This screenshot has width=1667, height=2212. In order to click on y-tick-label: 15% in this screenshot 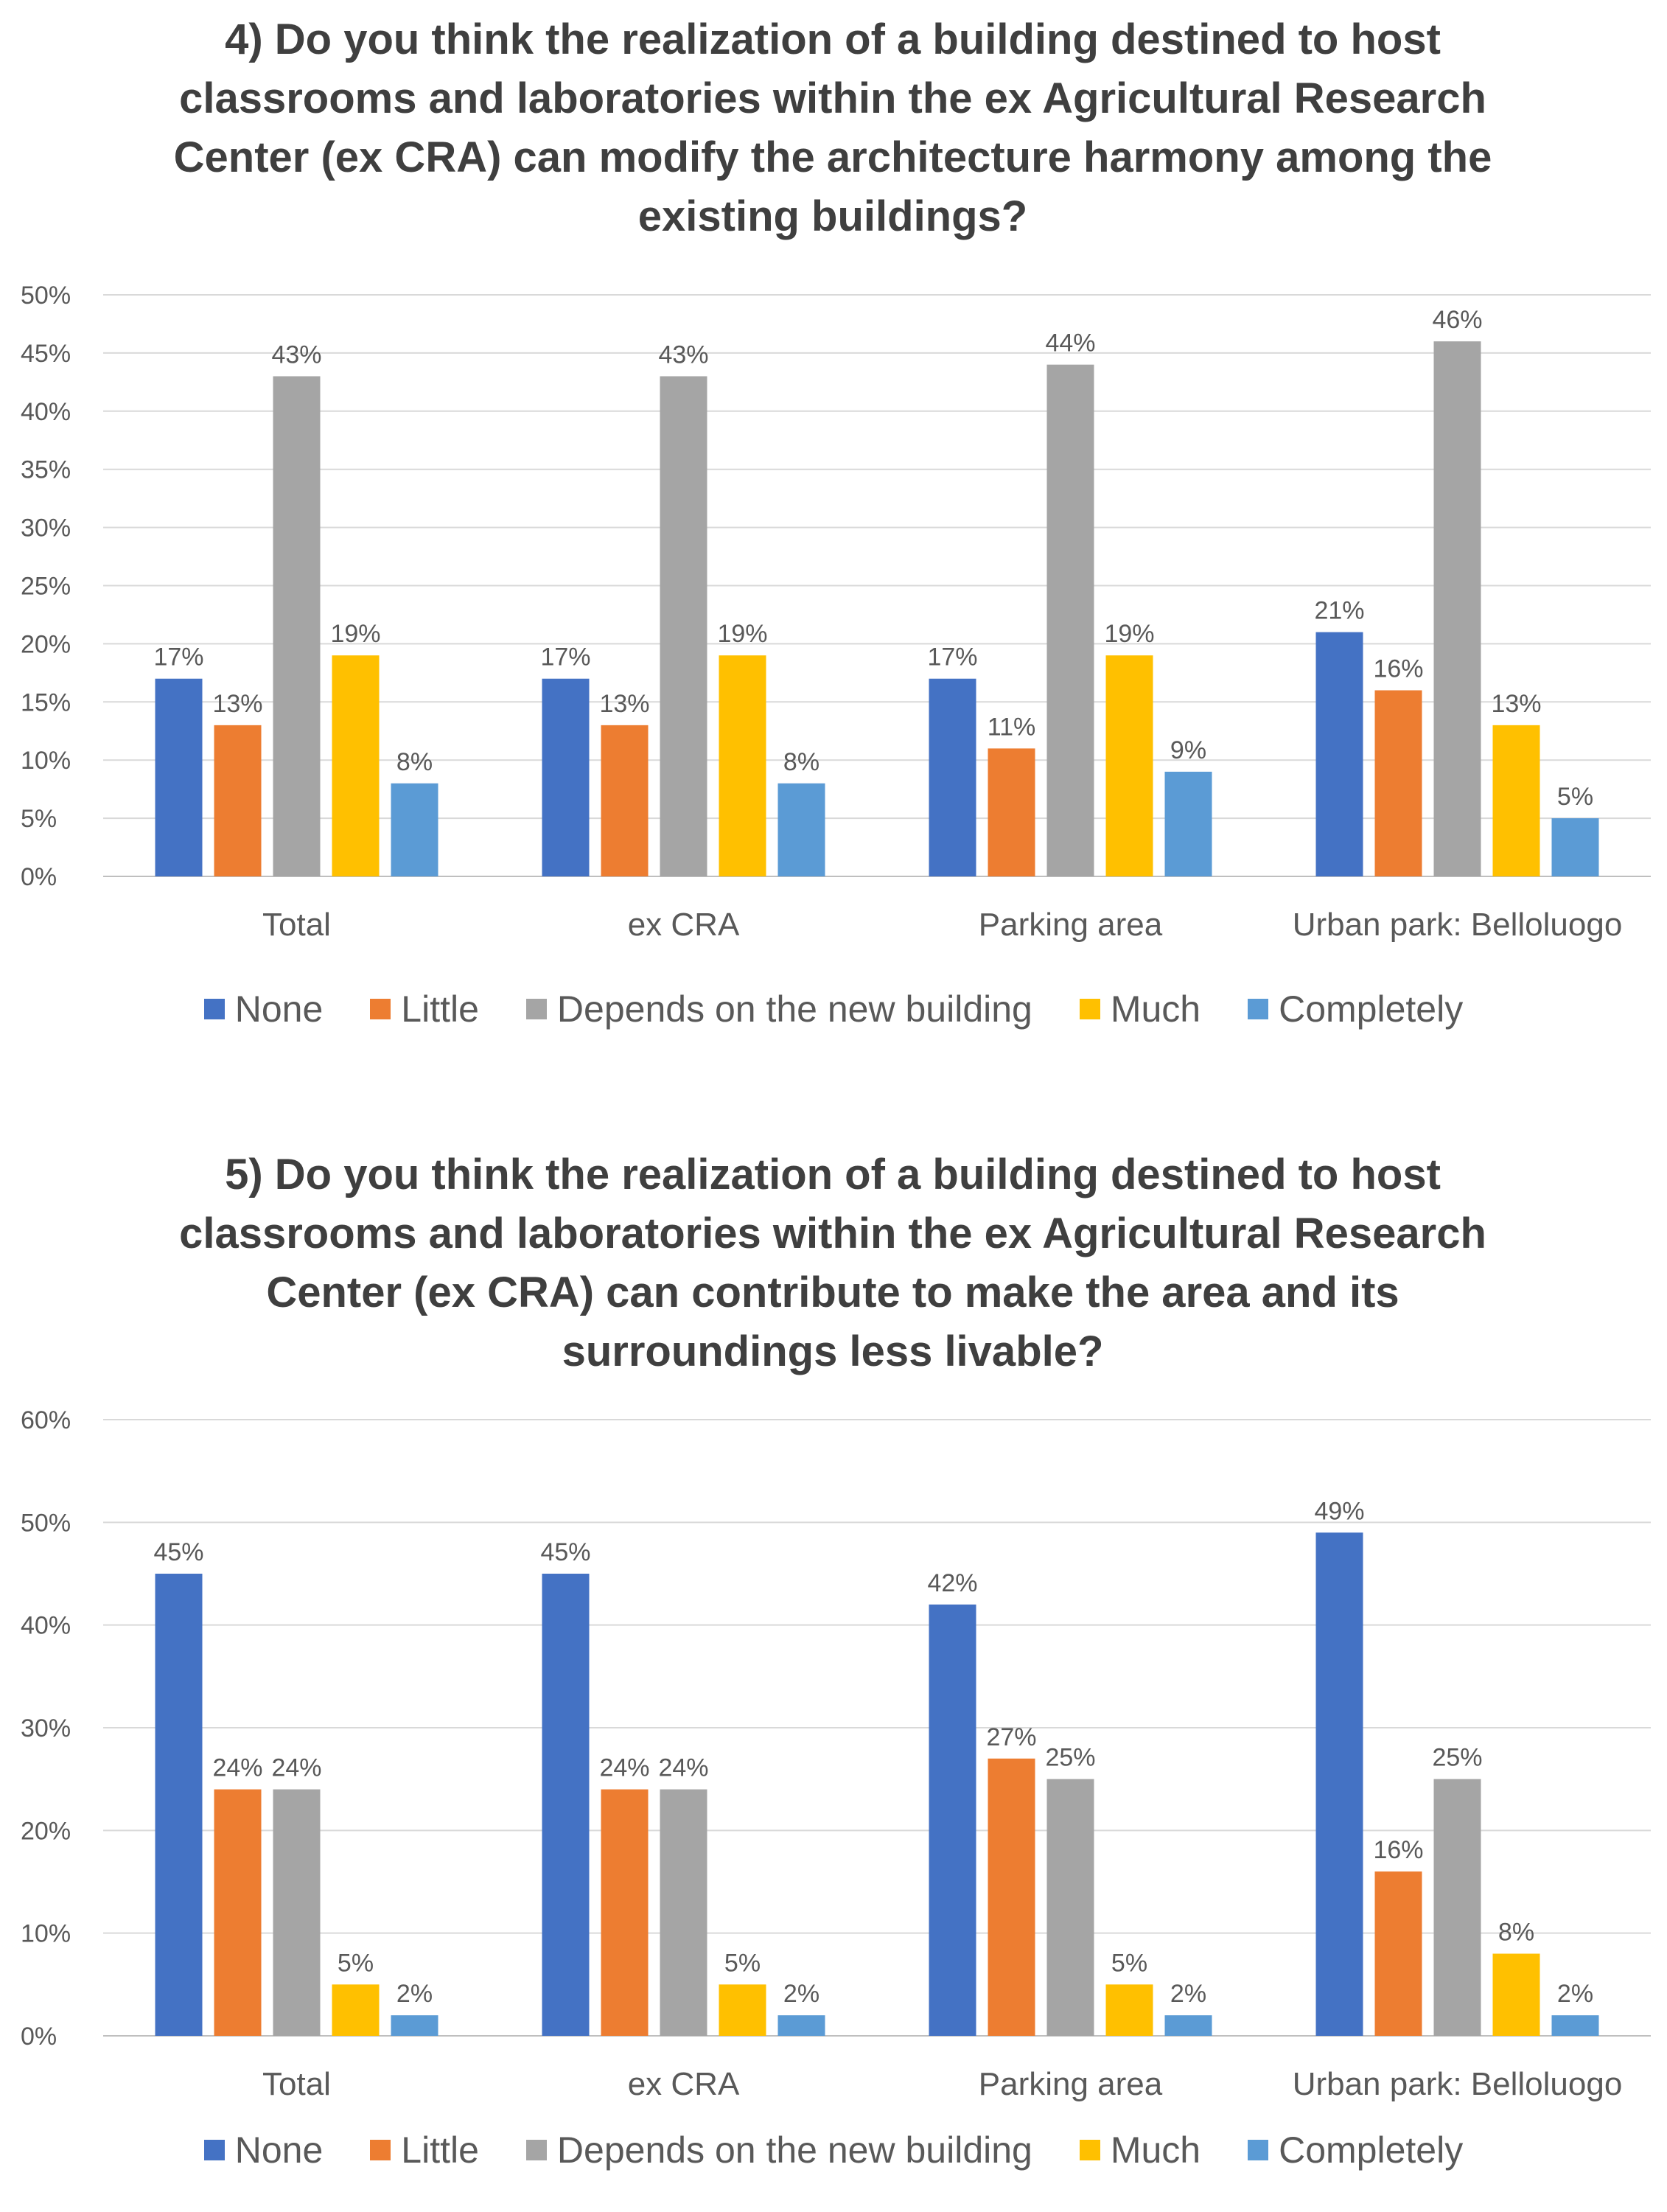, I will do `click(46, 702)`.